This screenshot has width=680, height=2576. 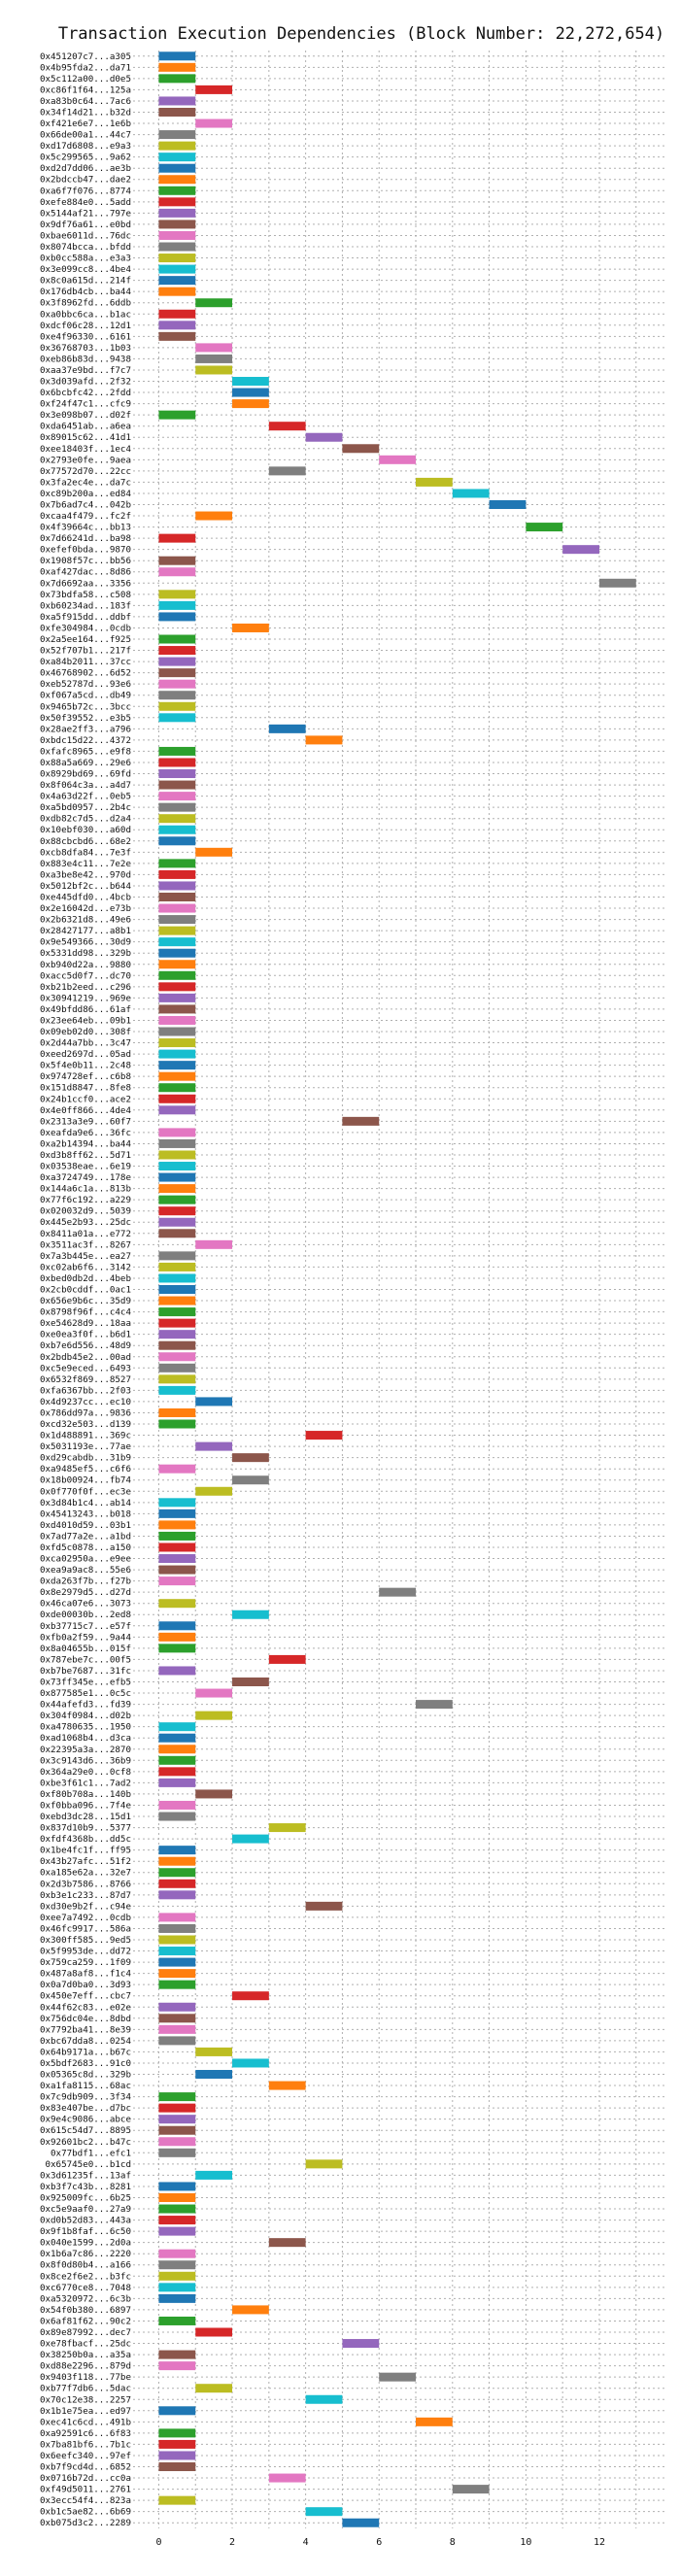 I want to click on transaction-label: 0x44afefd3...fd39, so click(x=85, y=1705).